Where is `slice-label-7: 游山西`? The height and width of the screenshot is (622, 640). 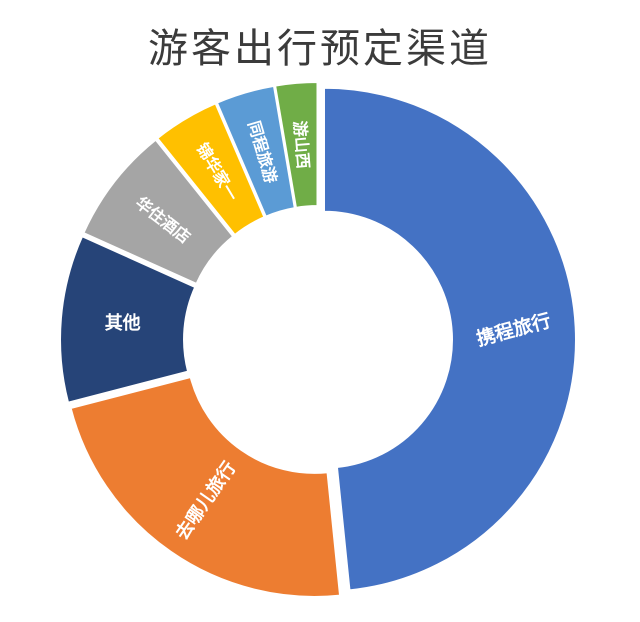
slice-label-7: 游山西 is located at coordinates (301, 144).